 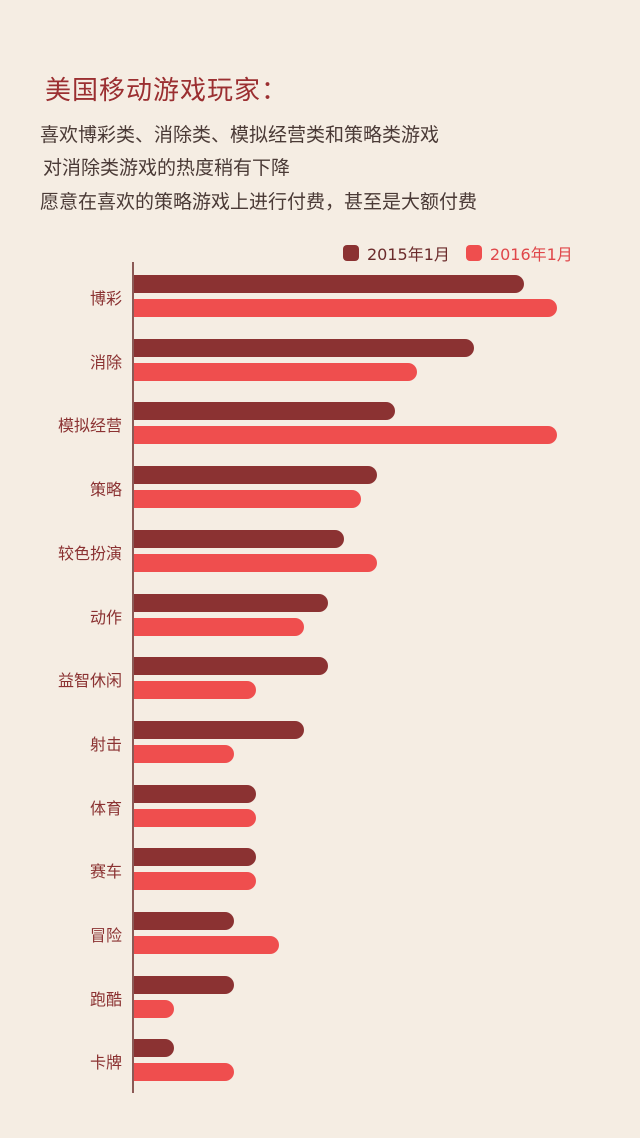 What do you see at coordinates (320, 360) in the screenshot?
I see `bar-group: 消除` at bounding box center [320, 360].